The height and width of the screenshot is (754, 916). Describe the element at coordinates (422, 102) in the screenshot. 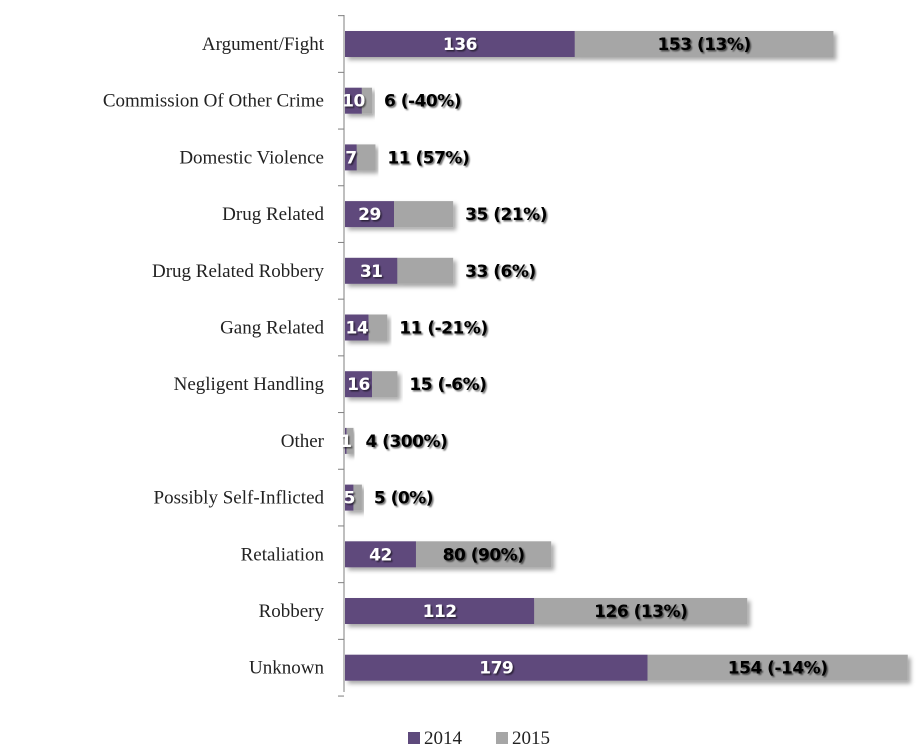

I see `data-label-2015: 6 (-40%)` at that location.